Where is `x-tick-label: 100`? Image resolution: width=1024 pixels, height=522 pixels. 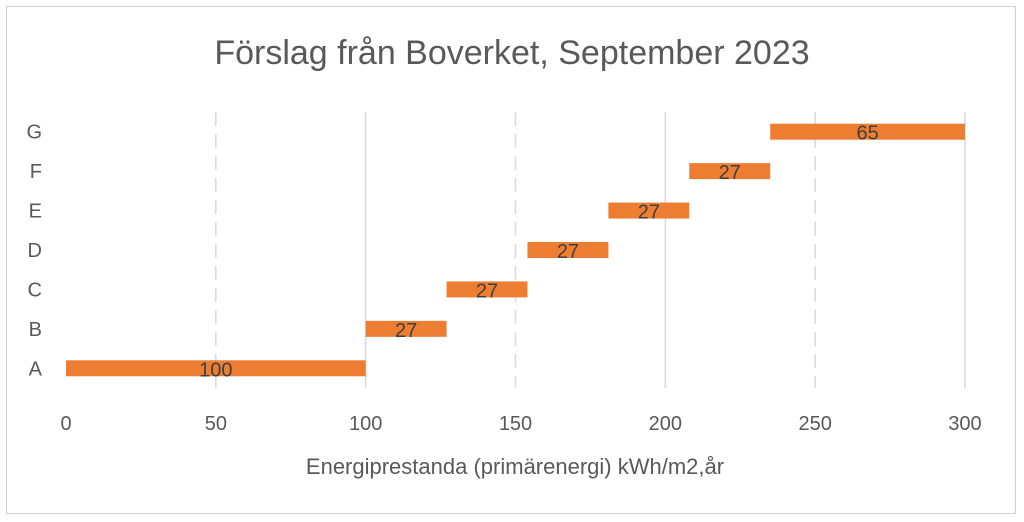
x-tick-label: 100 is located at coordinates (365, 424).